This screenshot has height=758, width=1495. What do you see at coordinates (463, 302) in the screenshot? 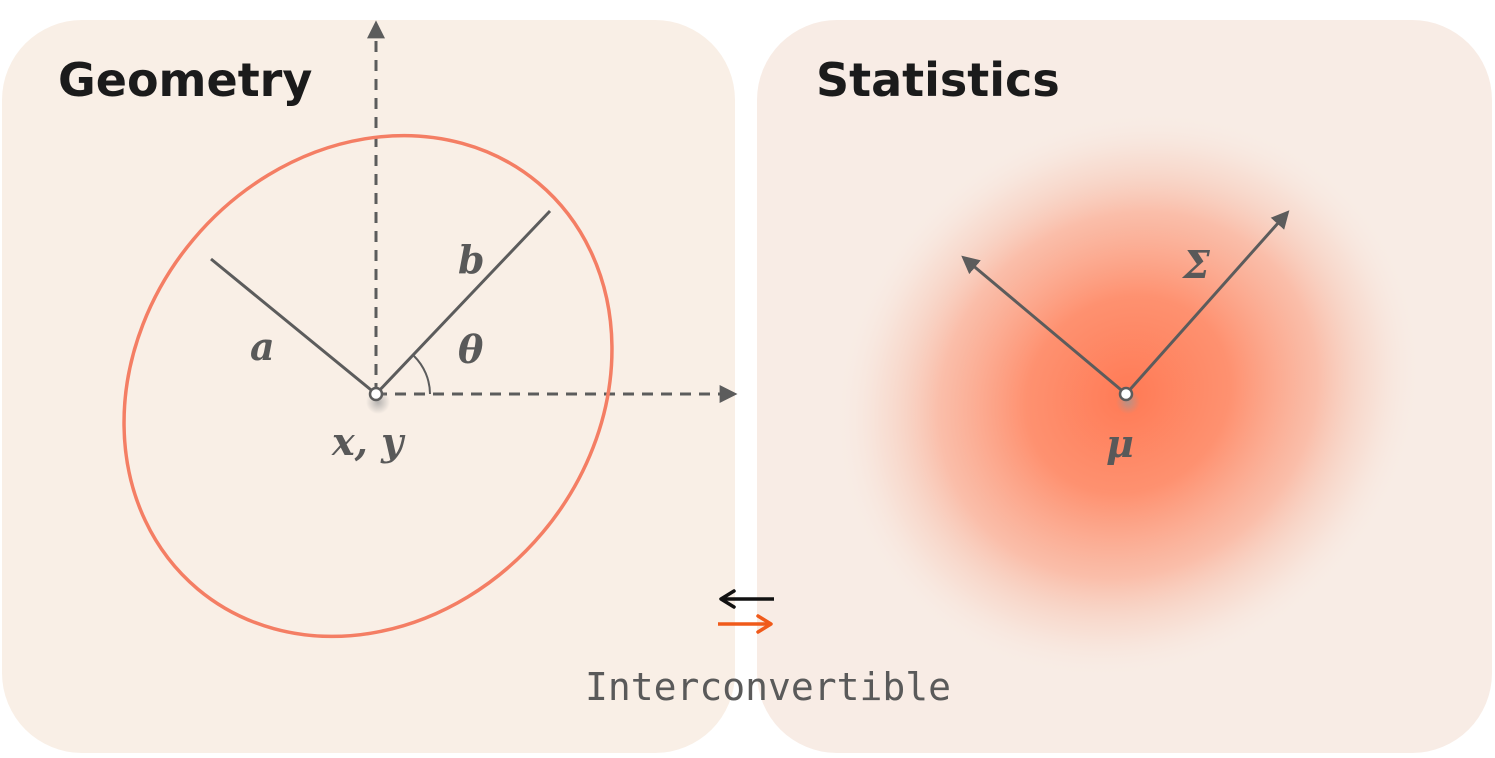
I see `semi-axis-b-line` at bounding box center [463, 302].